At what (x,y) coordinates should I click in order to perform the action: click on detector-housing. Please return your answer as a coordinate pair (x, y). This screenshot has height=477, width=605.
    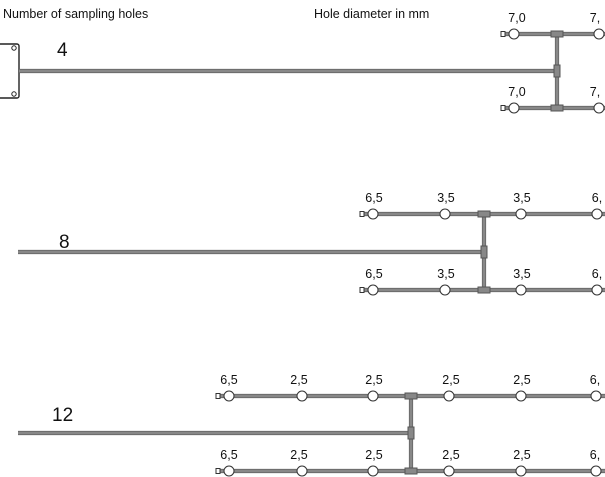
    Looking at the image, I should click on (10, 71).